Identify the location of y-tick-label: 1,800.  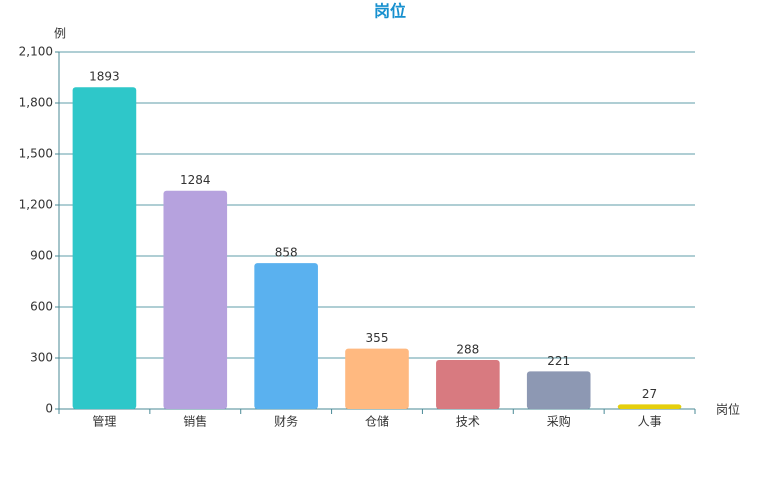
(36, 103).